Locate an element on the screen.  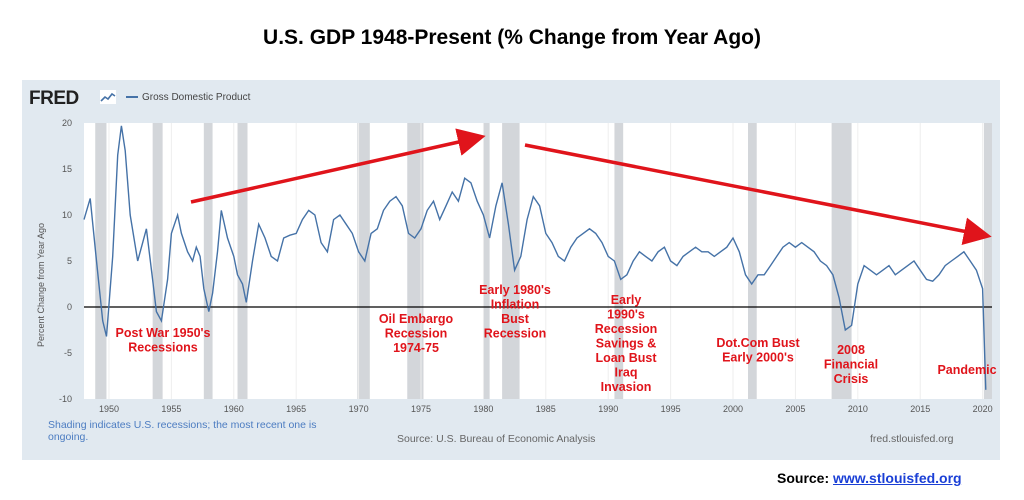
y-tick-label: 5 is located at coordinates (69, 261).